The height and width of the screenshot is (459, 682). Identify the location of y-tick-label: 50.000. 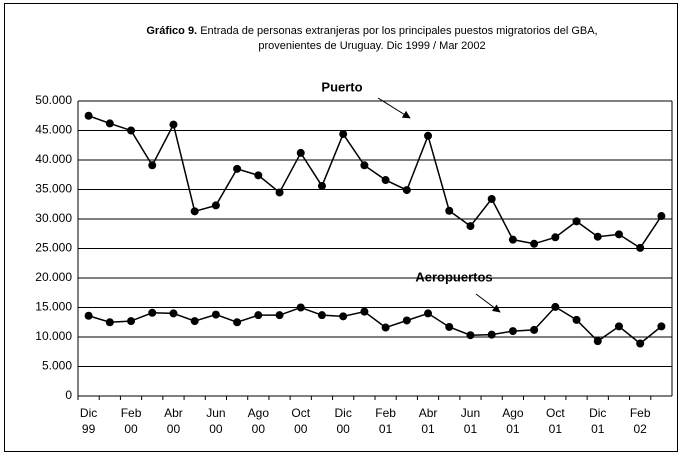
(53, 100).